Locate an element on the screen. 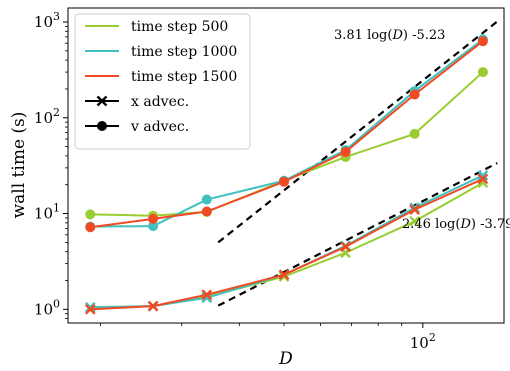  fit-label-1: 3.81 log(D) -5.23 is located at coordinates (389, 35).